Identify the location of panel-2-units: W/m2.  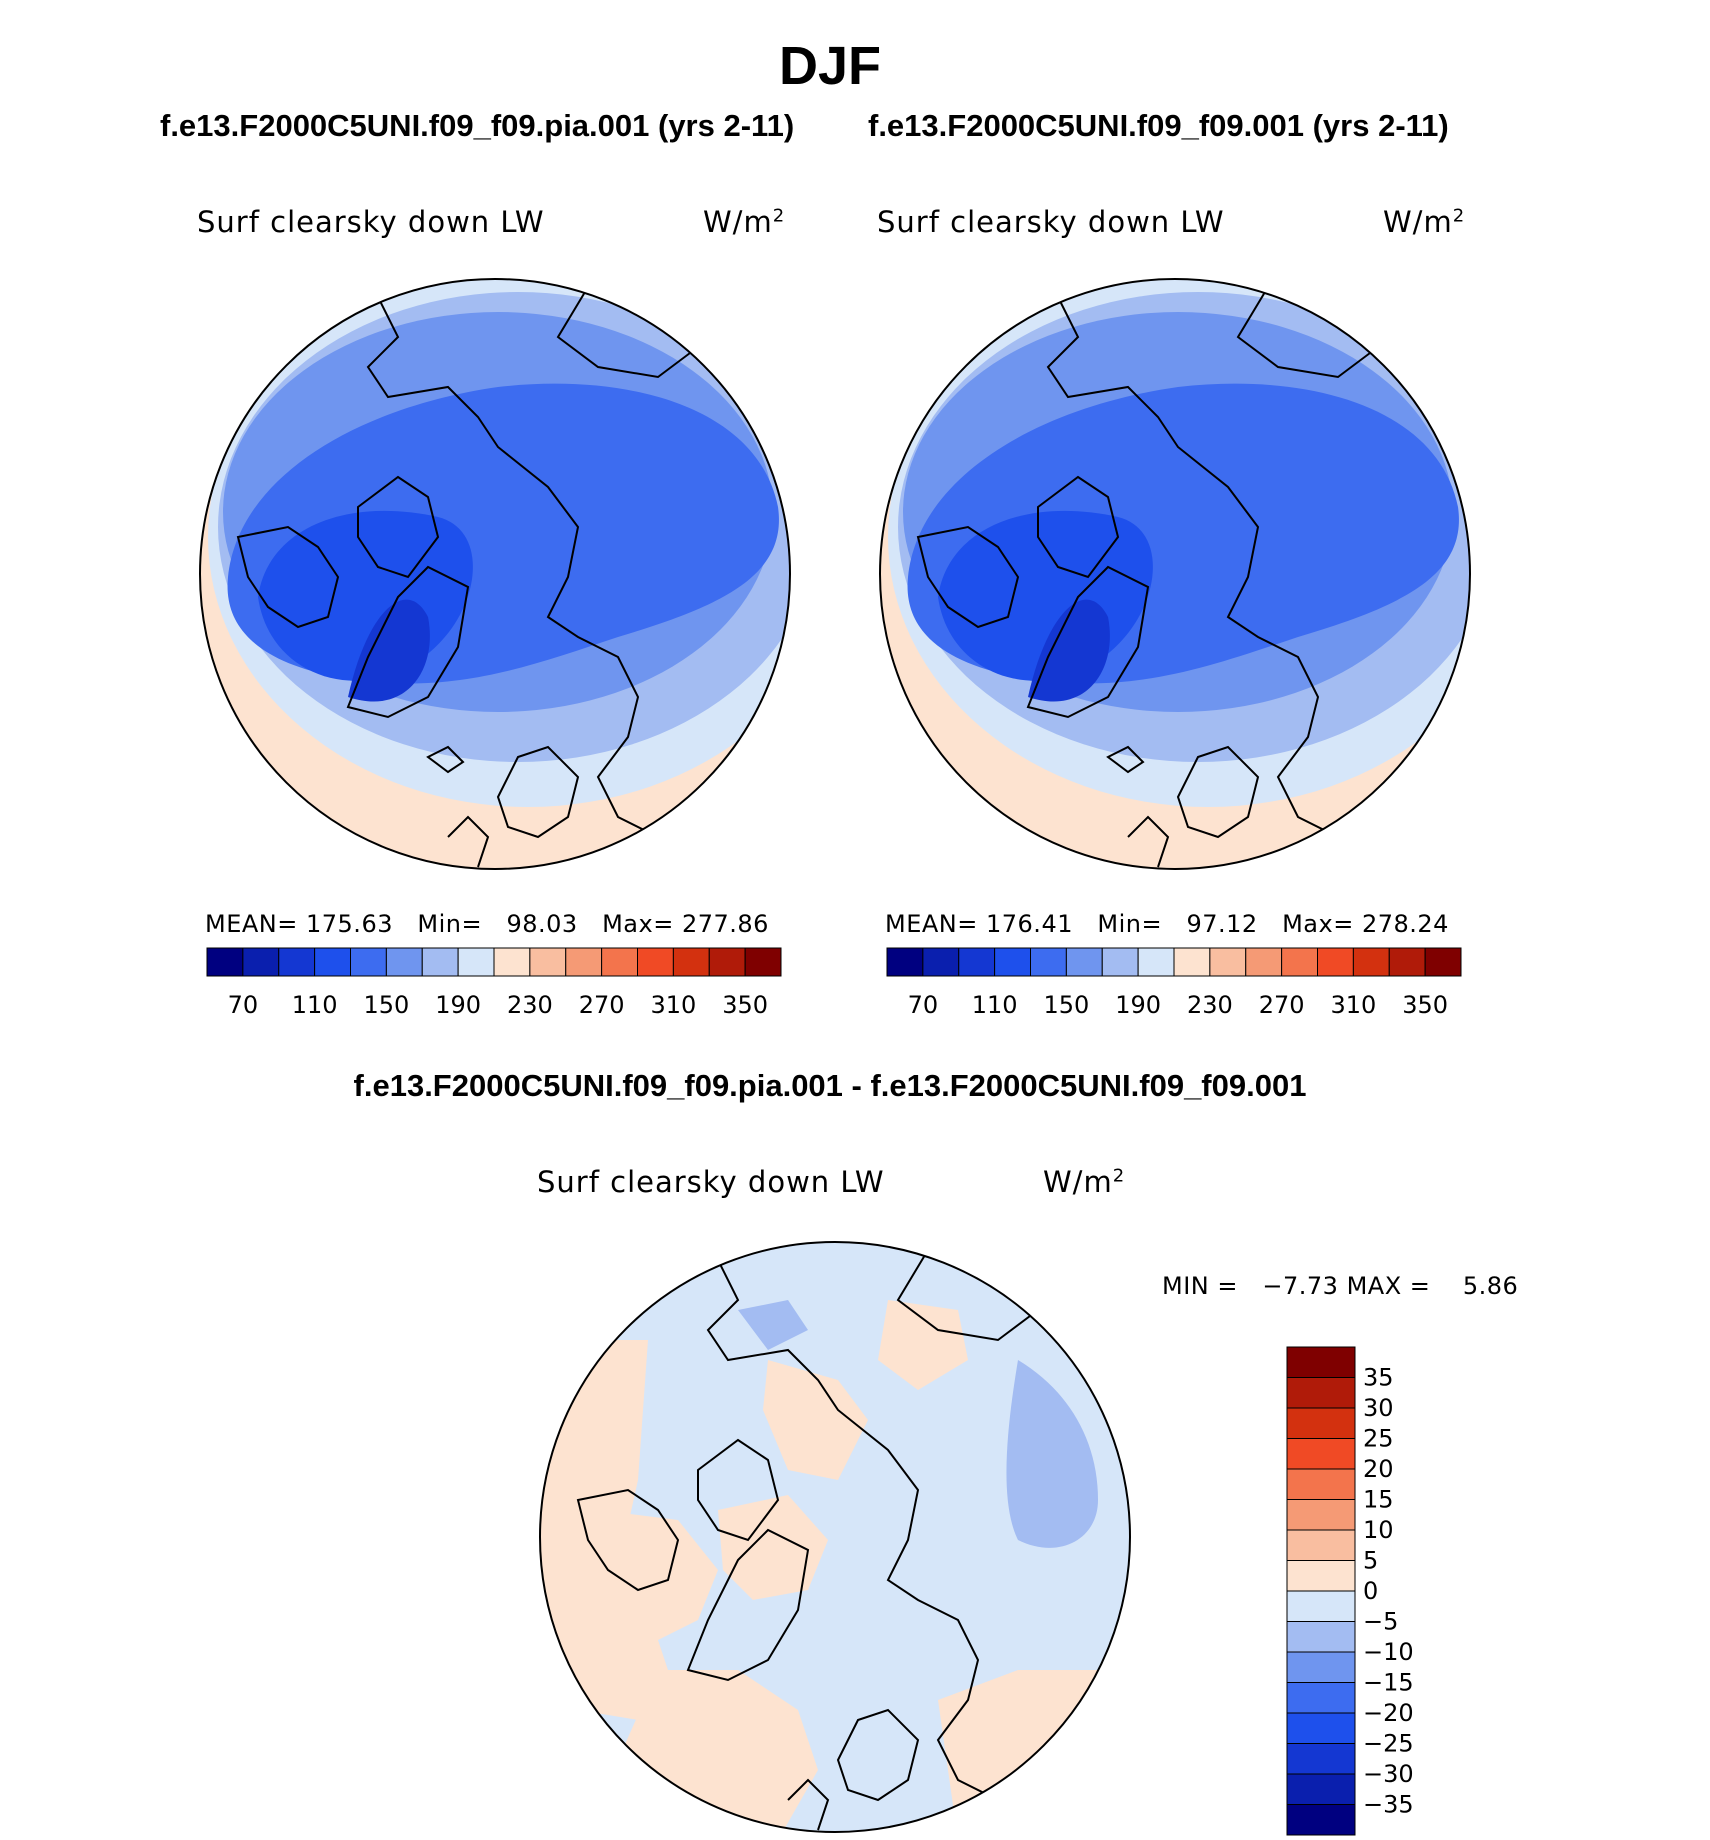
(1424, 222).